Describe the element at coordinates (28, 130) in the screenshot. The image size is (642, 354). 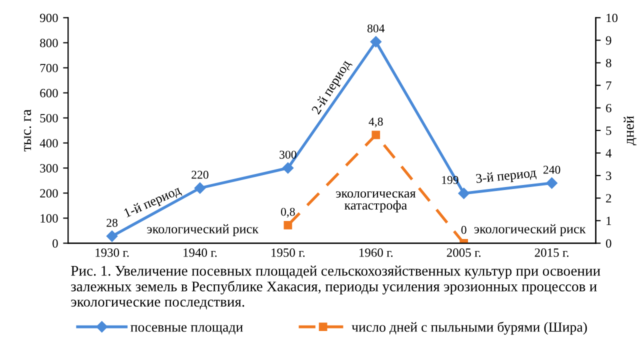
I see `y-axis-title: тыс. га` at that location.